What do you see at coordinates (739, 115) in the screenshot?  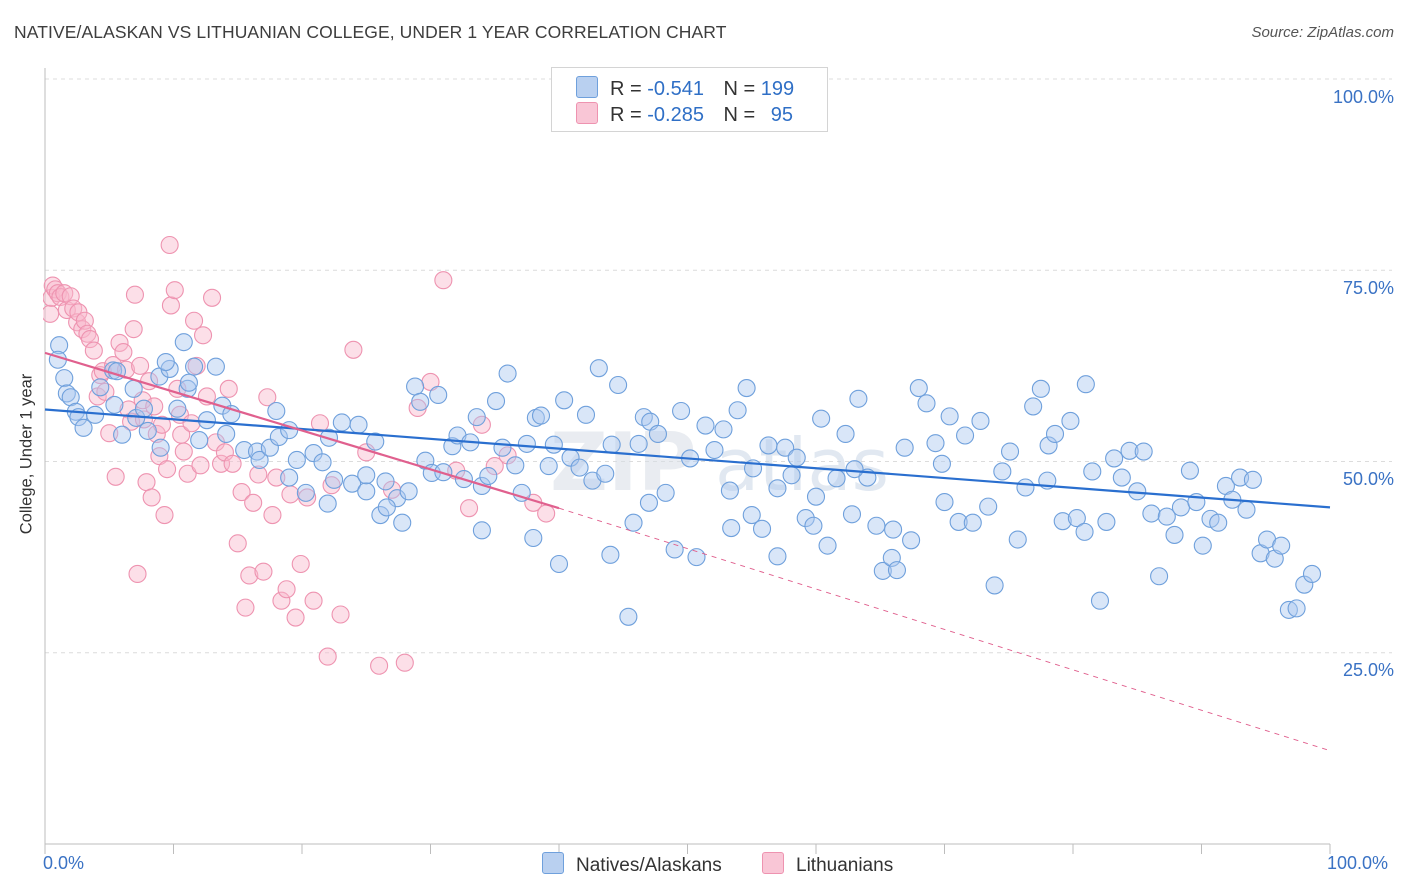 I see `n-label: N =` at bounding box center [739, 115].